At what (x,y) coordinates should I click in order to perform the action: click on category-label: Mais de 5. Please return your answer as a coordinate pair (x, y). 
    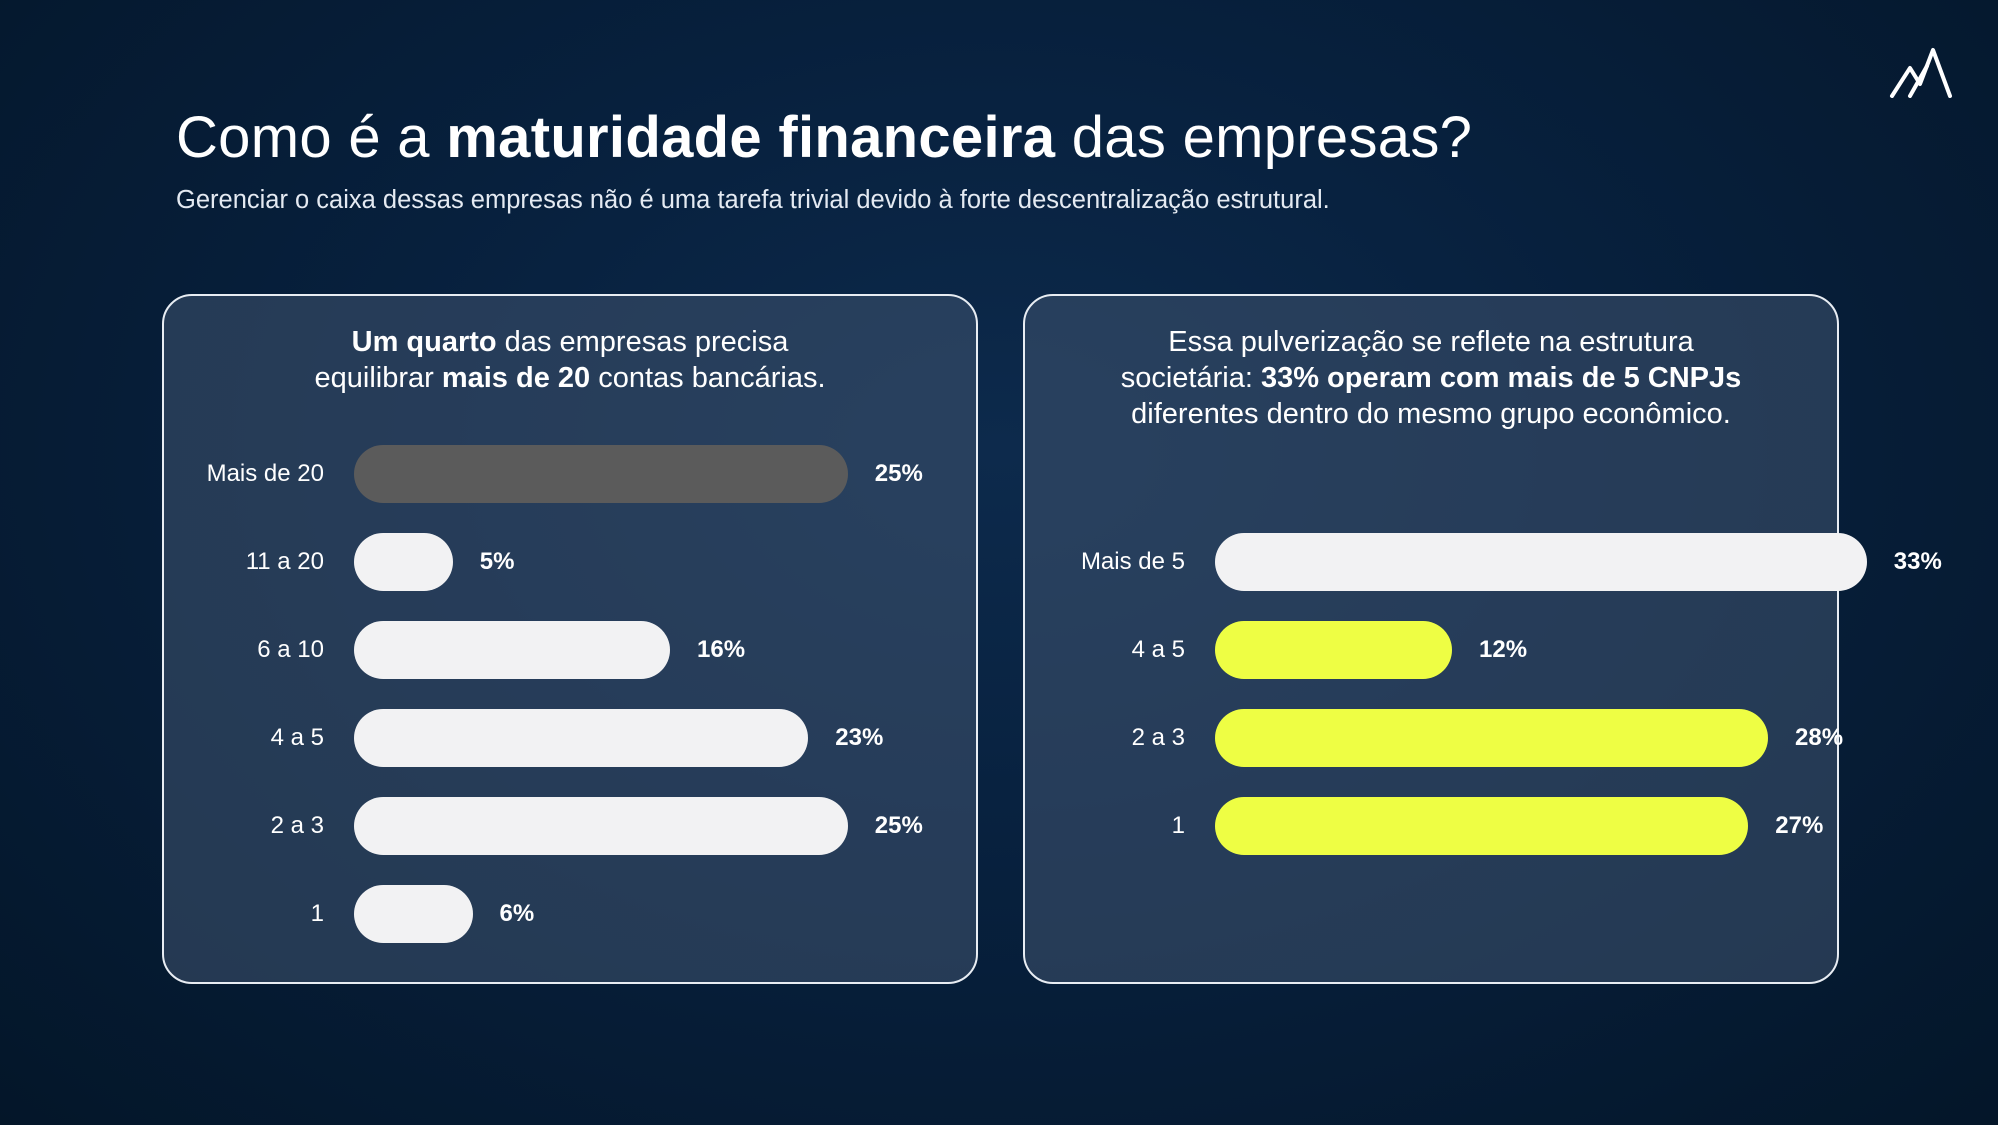
    Looking at the image, I should click on (1132, 561).